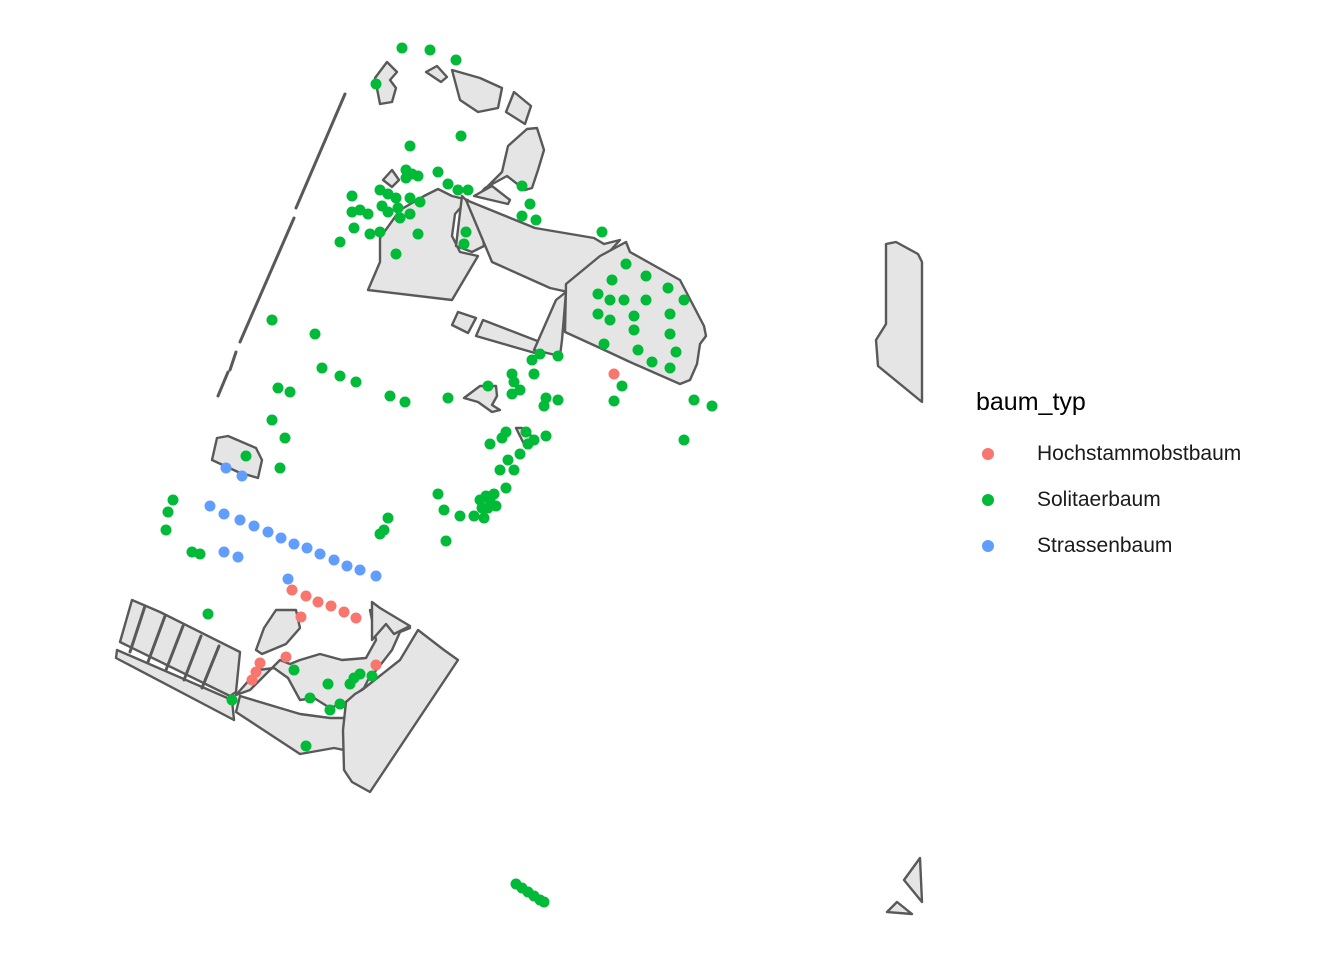 The width and height of the screenshot is (1344, 960). I want to click on legend-dot-icon, so click(988, 546).